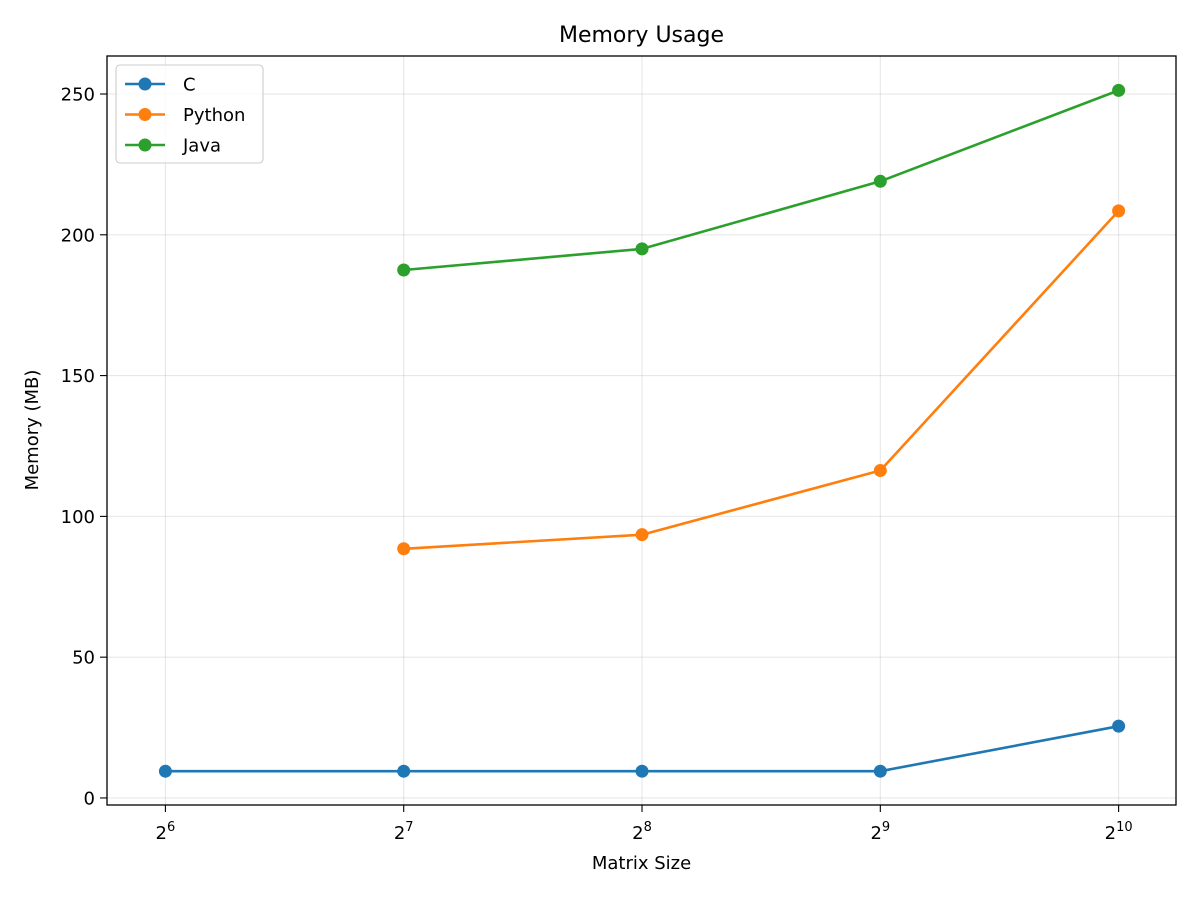  I want to click on y-axis-label: Memory (MB), so click(32, 430).